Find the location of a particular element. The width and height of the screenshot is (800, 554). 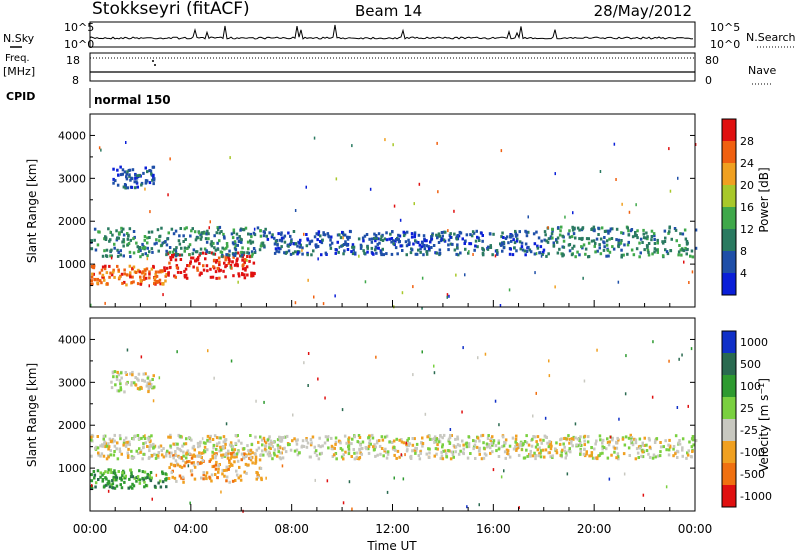

xtick-label: 08:00 is located at coordinates (291, 529).